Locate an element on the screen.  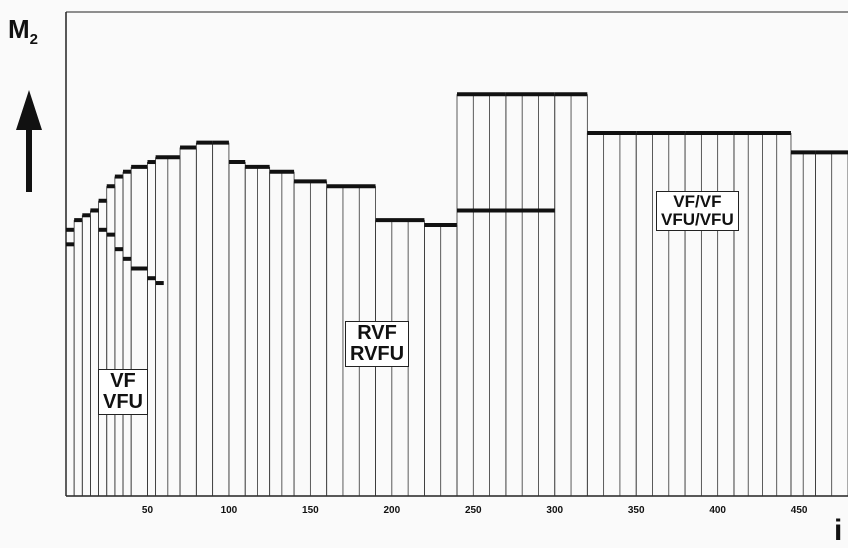
x-tick-label: 100 is located at coordinates (229, 510).